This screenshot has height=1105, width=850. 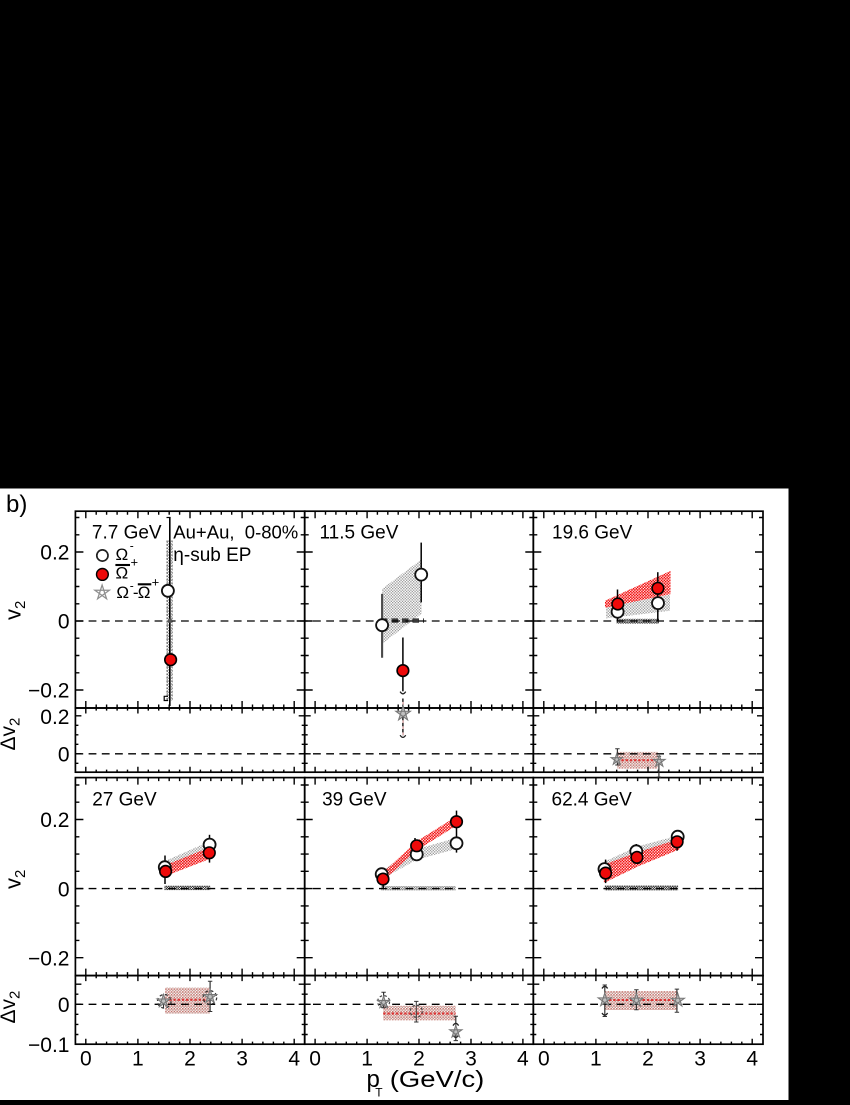 What do you see at coordinates (592, 533) in the screenshot?
I see `svg-text: 19.6 GeV` at bounding box center [592, 533].